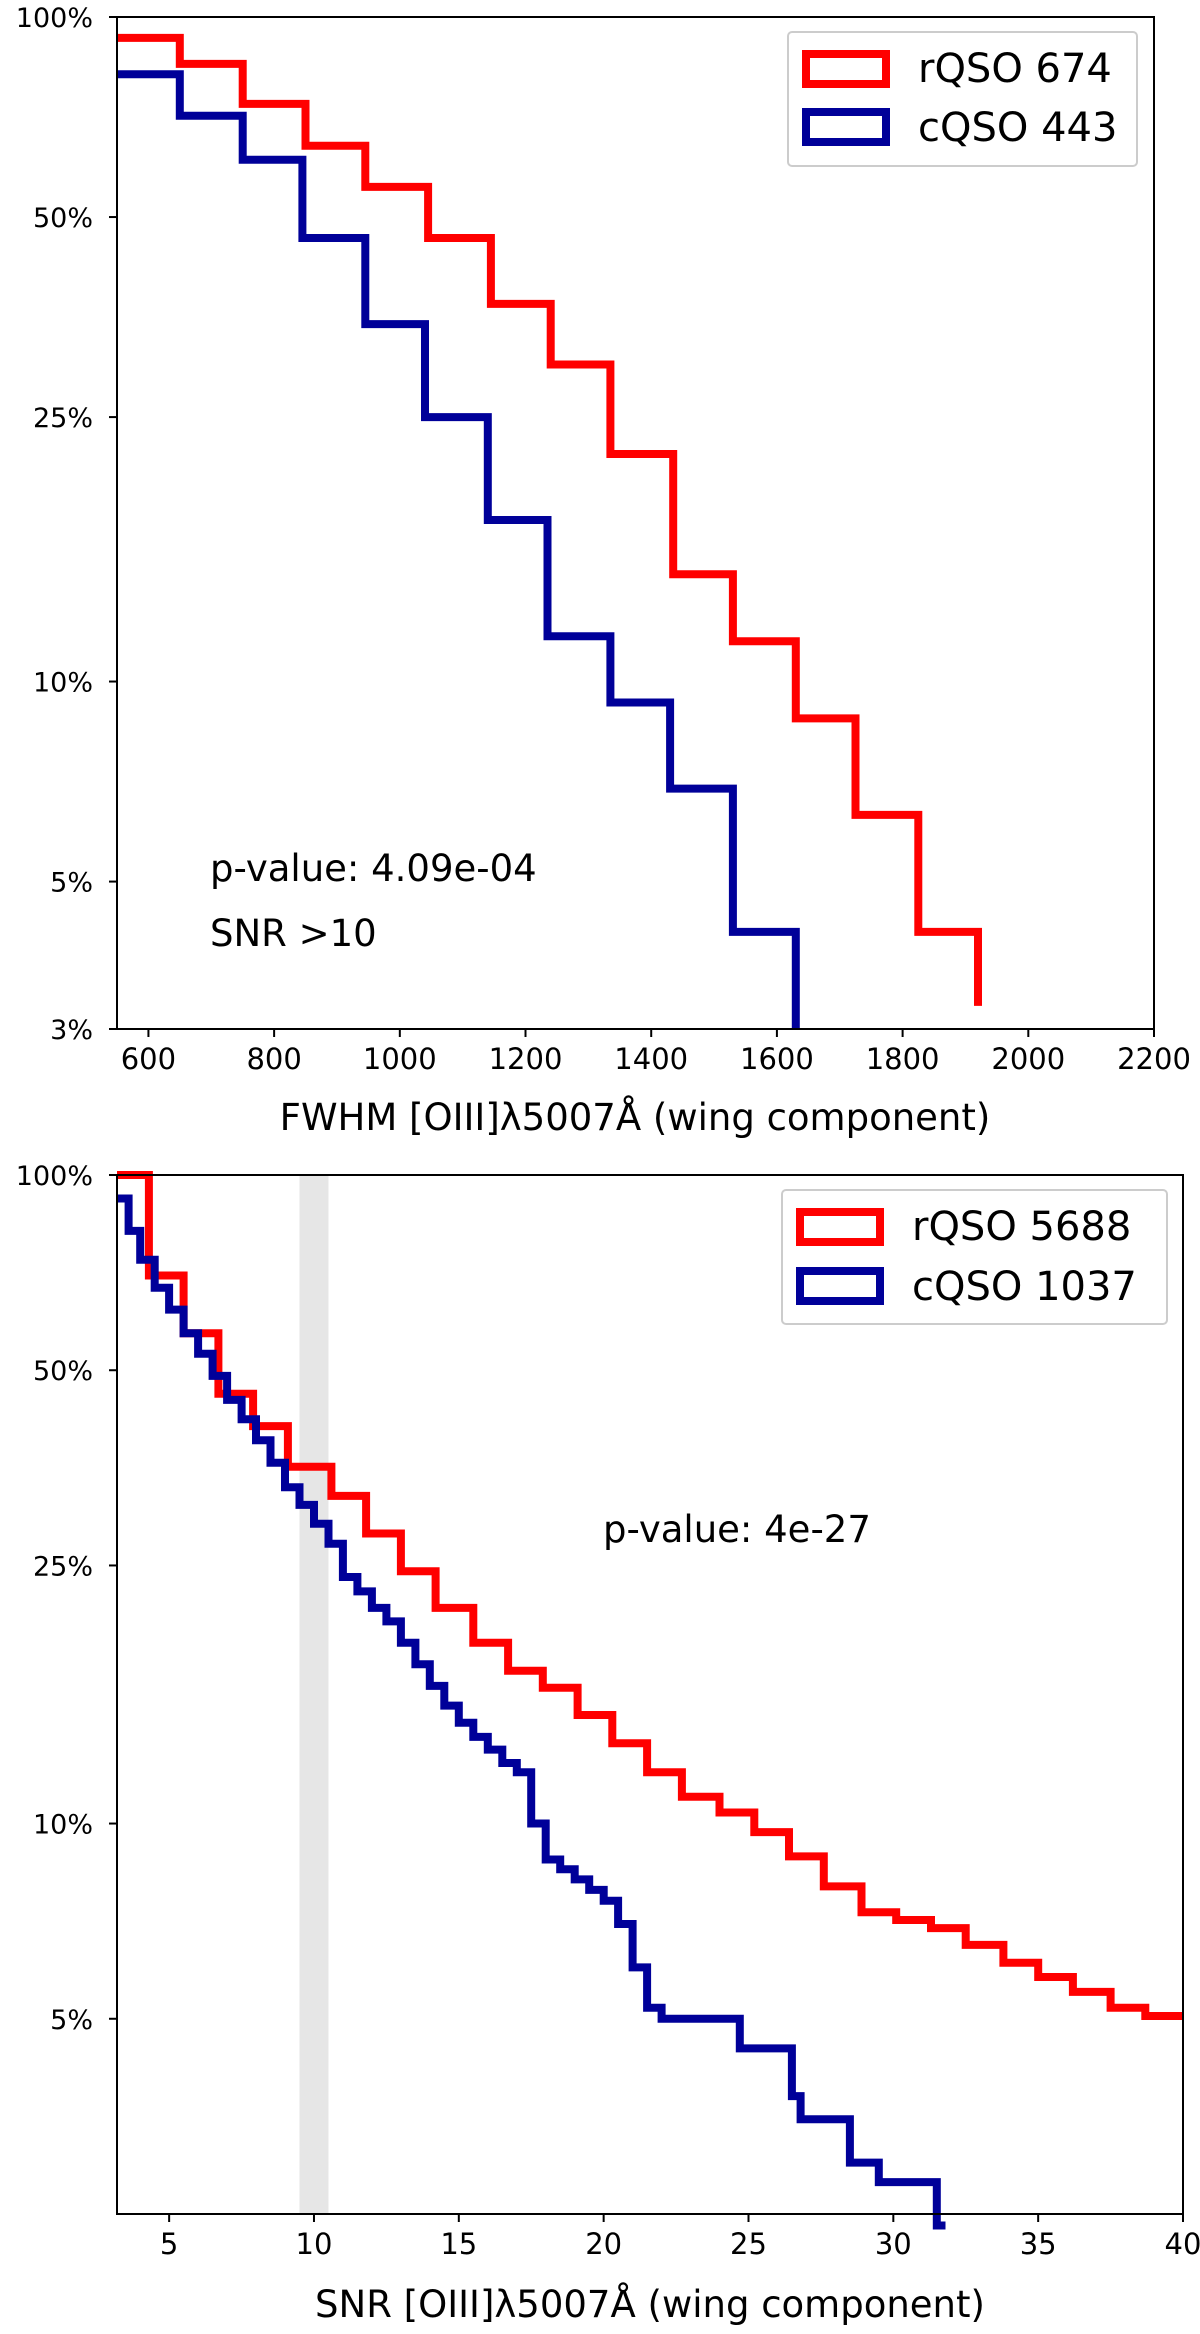 The width and height of the screenshot is (1200, 2334). Describe the element at coordinates (840, 1286) in the screenshot. I see `snr-legend-swatch-cqso` at that location.